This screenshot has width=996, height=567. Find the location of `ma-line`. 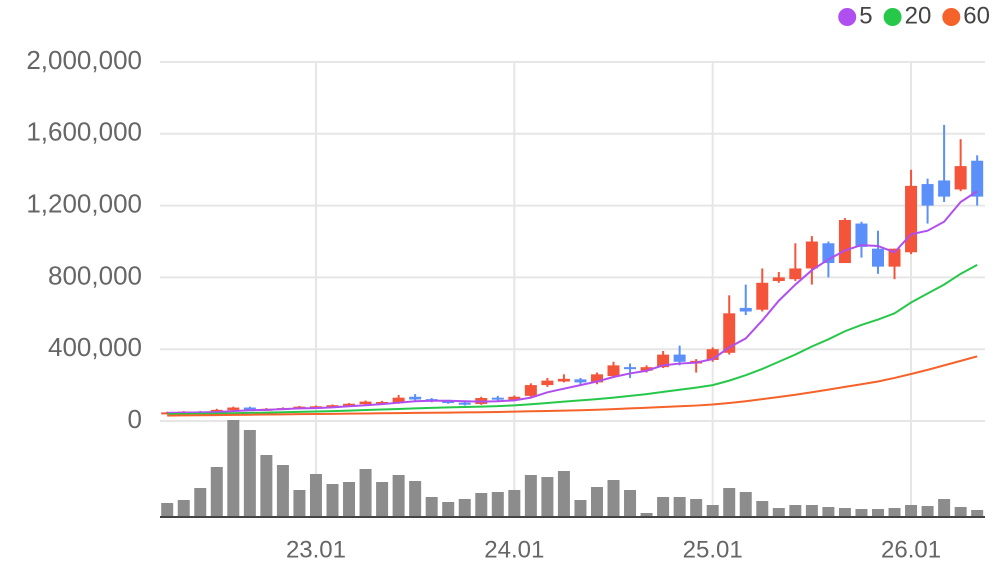

ma-line is located at coordinates (572, 386).